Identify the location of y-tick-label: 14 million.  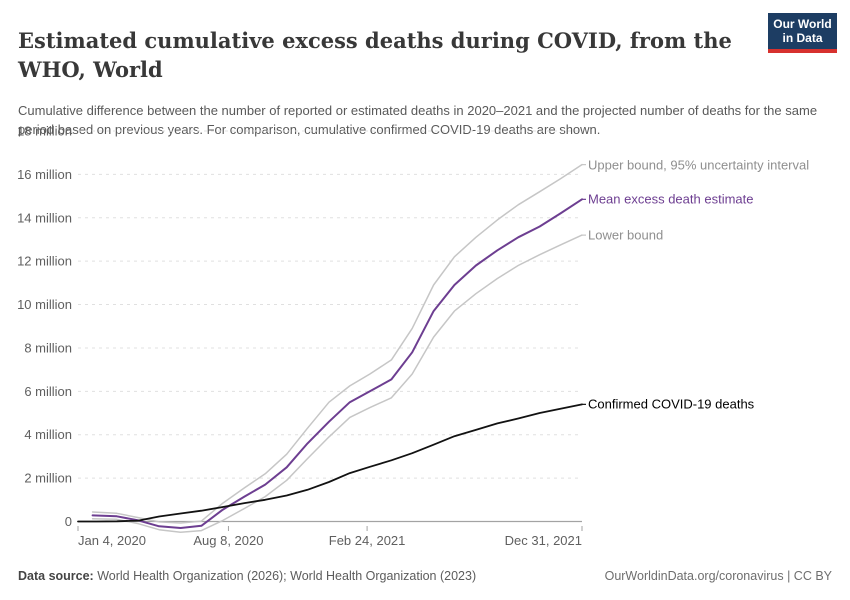
(44, 217).